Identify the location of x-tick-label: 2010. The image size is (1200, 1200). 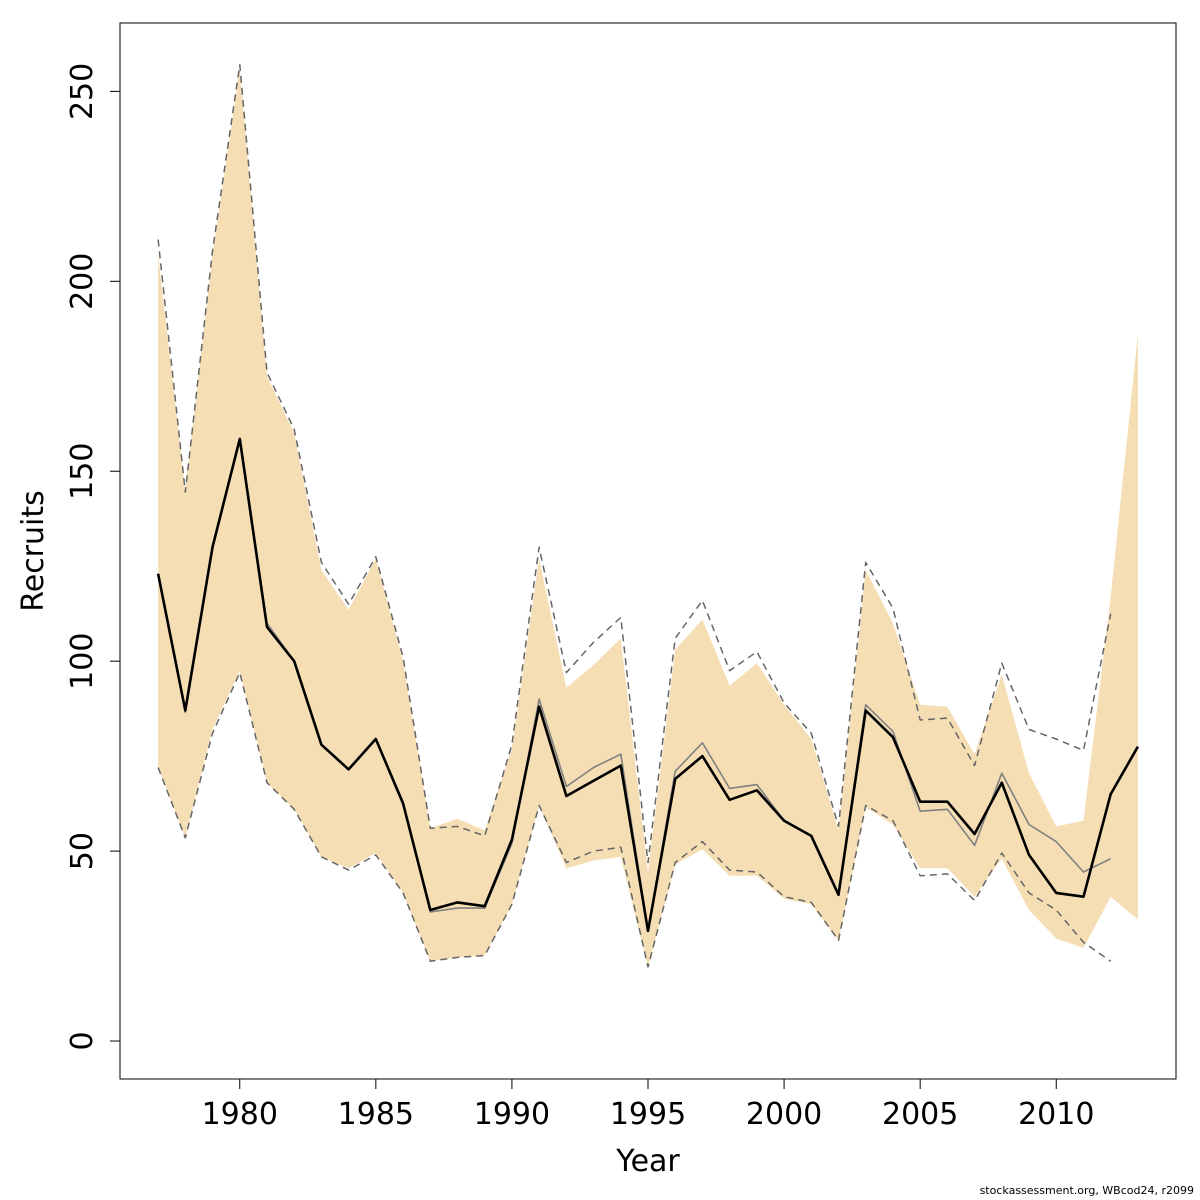
(1056, 1114).